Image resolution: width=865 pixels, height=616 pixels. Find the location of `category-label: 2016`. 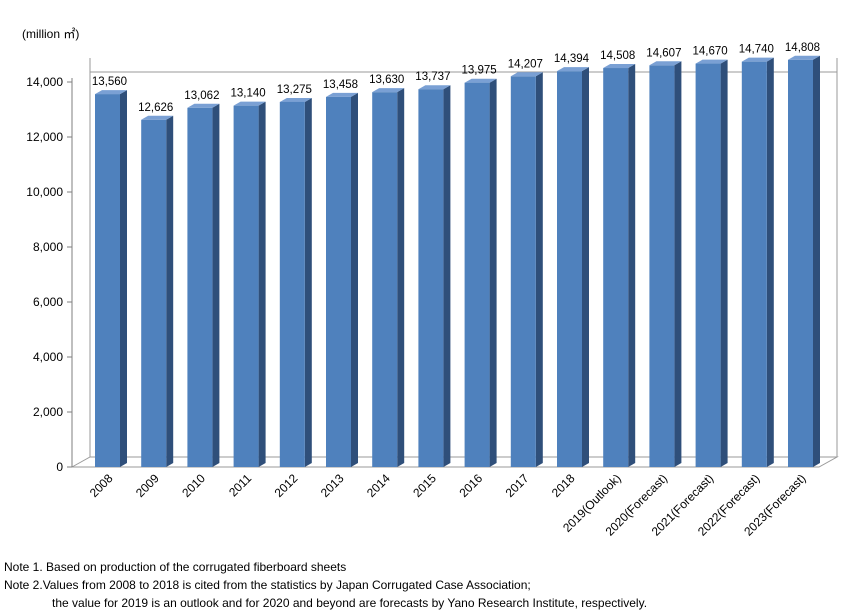

category-label: 2016 is located at coordinates (470, 485).